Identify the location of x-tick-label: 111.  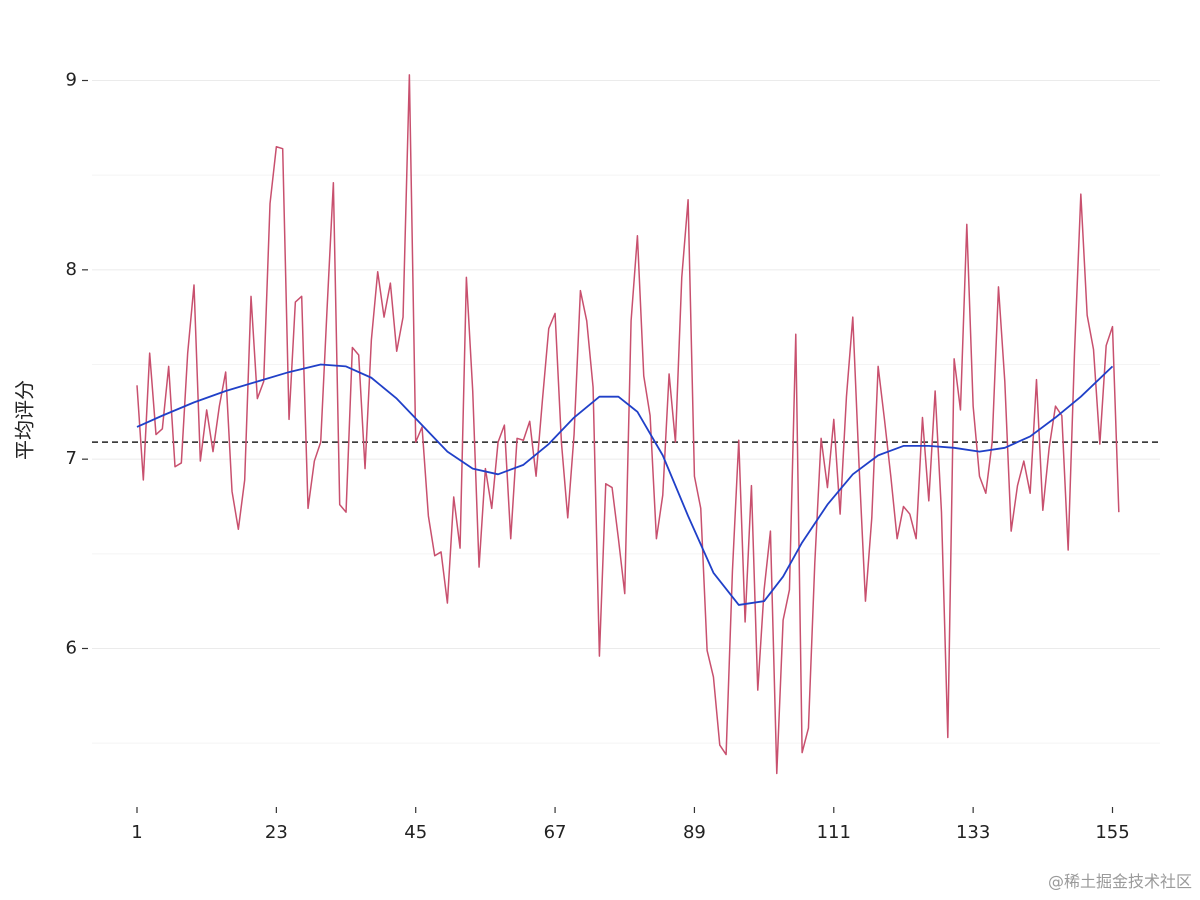
(834, 832).